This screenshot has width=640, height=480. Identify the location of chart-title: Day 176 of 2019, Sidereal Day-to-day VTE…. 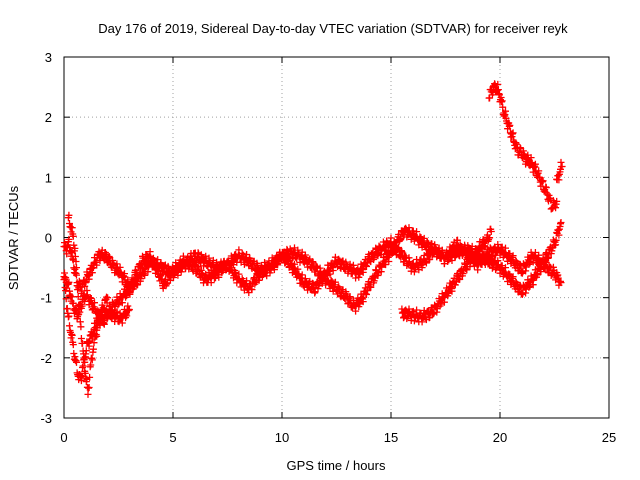
(333, 28).